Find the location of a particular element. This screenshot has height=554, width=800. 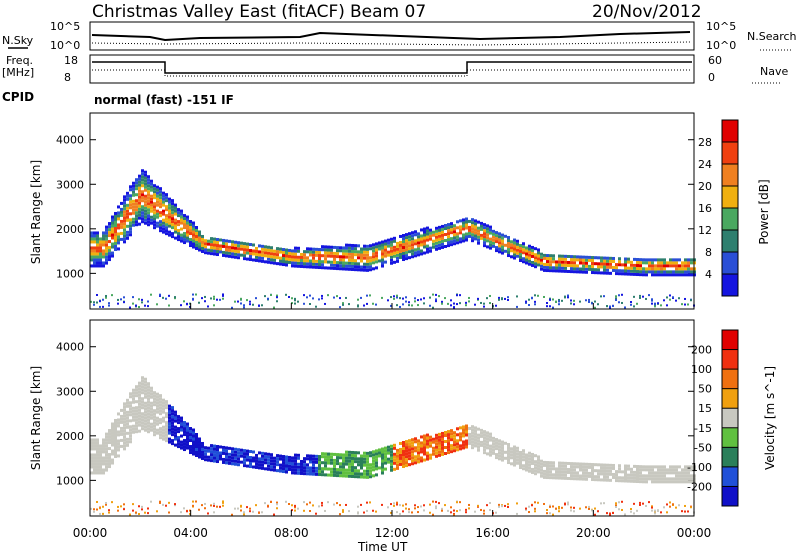

nsearch-label: N.Search is located at coordinates (772, 36).